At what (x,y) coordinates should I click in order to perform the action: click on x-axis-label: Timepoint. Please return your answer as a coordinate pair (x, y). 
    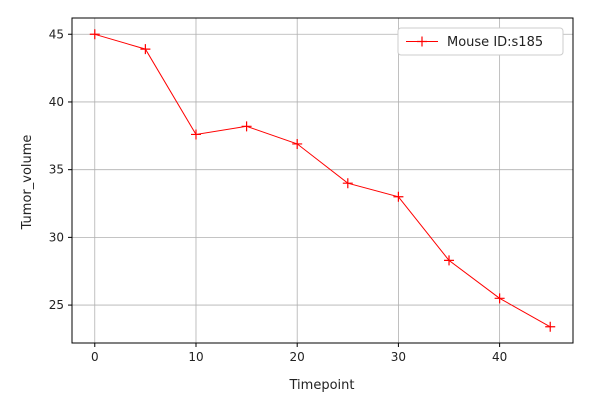
    Looking at the image, I should click on (322, 385).